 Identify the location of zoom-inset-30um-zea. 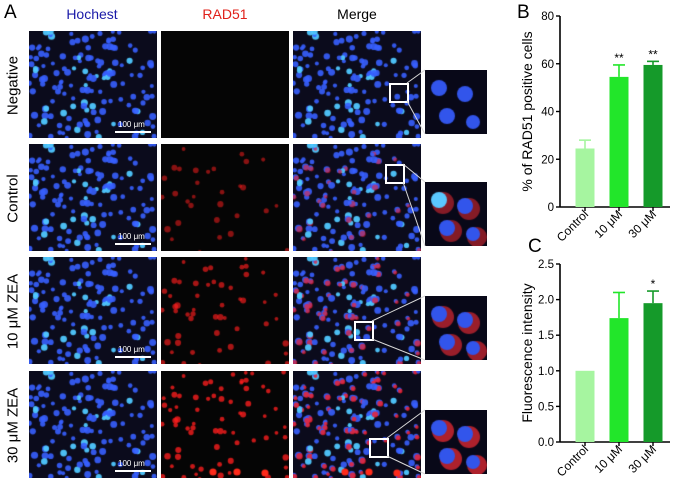
(456, 442).